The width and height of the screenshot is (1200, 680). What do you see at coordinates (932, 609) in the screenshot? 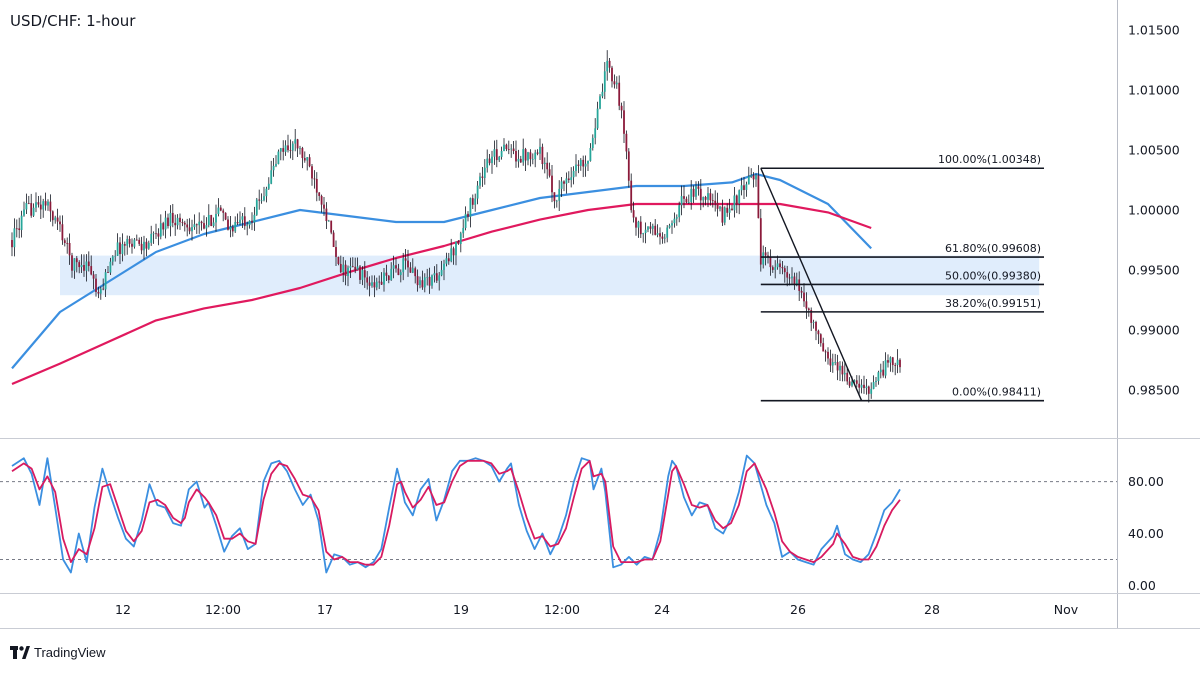
I see `time-tick-label: 28` at bounding box center [932, 609].